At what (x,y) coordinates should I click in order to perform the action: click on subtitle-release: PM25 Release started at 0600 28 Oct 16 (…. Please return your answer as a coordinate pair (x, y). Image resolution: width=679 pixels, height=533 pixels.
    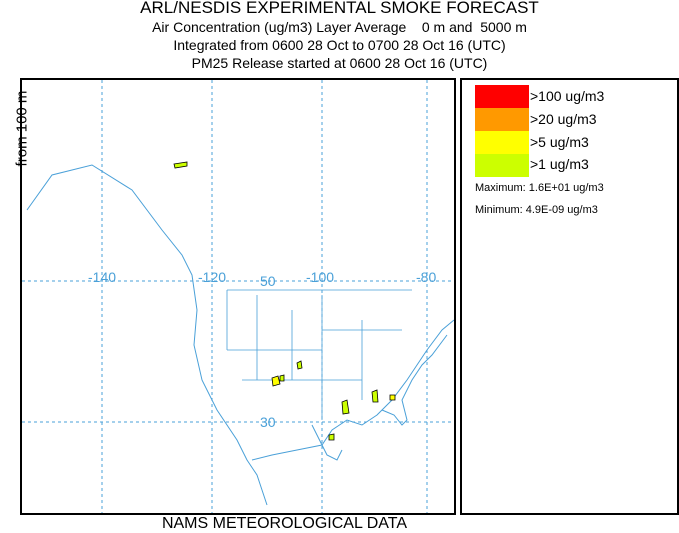
    Looking at the image, I should click on (339, 63).